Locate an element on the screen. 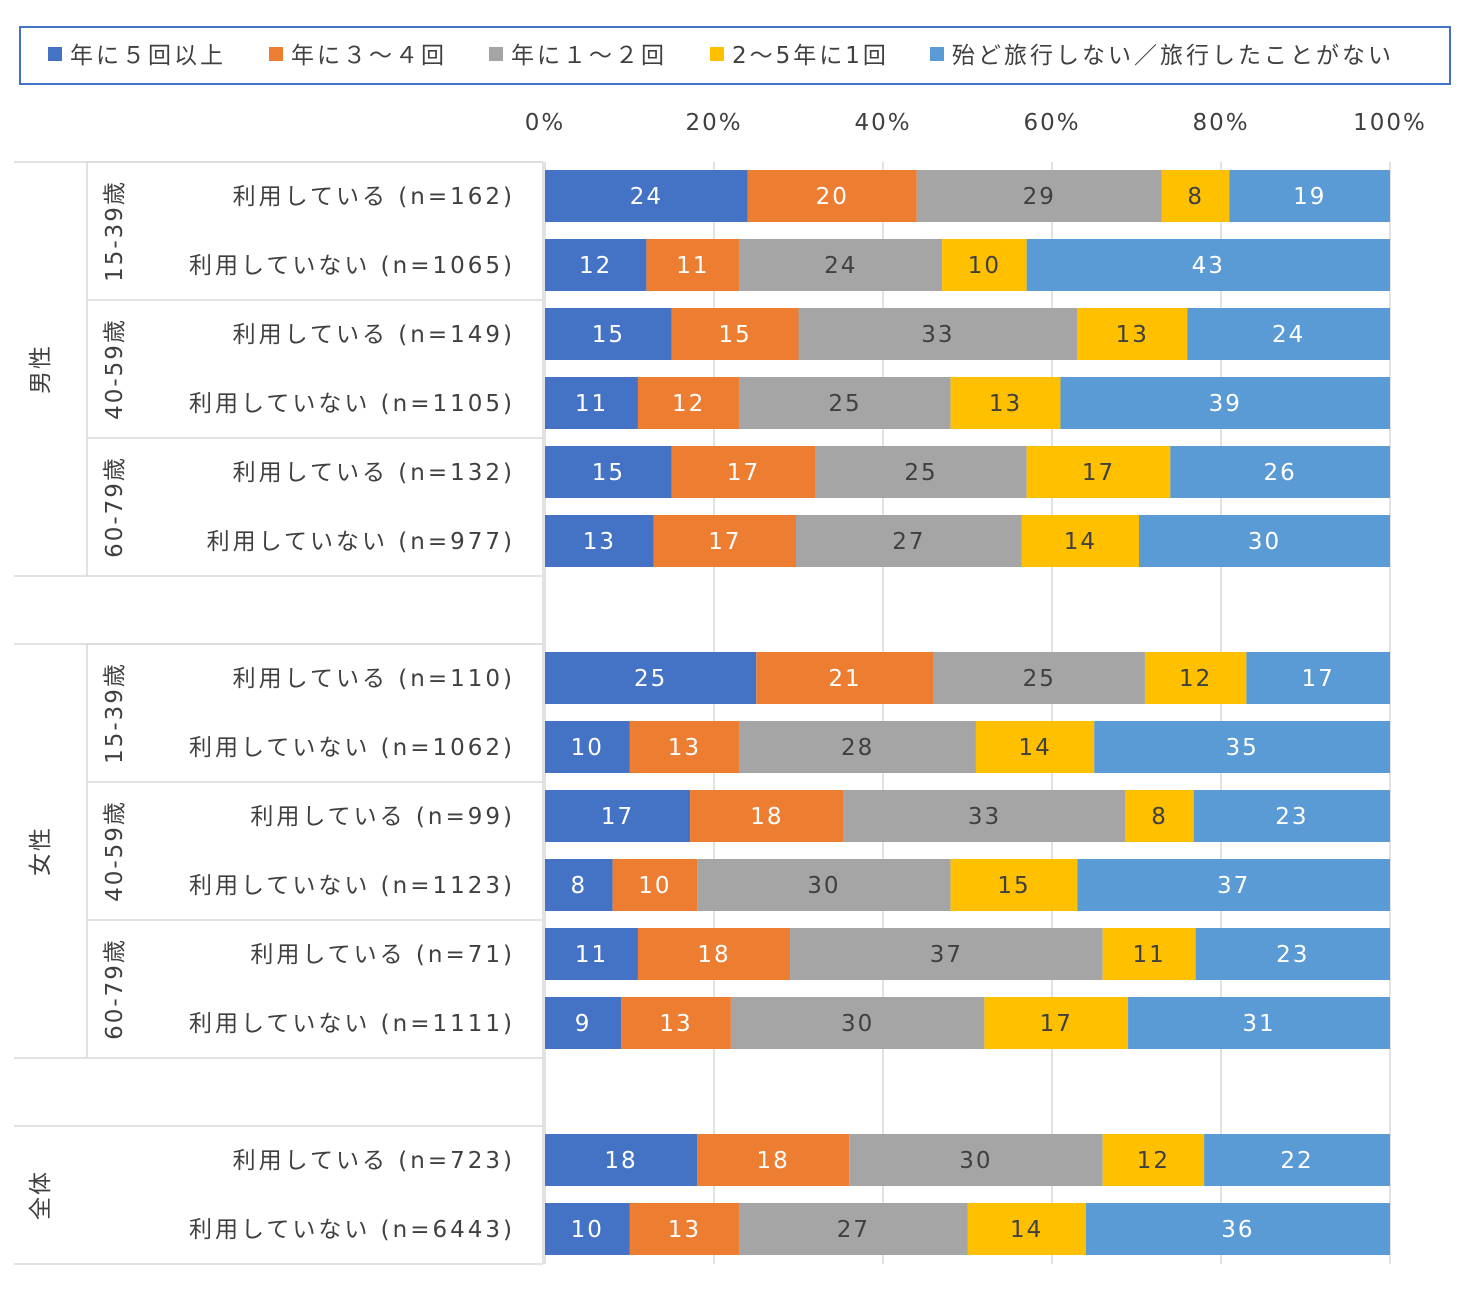 The width and height of the screenshot is (1460, 1292). section-label: 全体 is located at coordinates (41, 1195).